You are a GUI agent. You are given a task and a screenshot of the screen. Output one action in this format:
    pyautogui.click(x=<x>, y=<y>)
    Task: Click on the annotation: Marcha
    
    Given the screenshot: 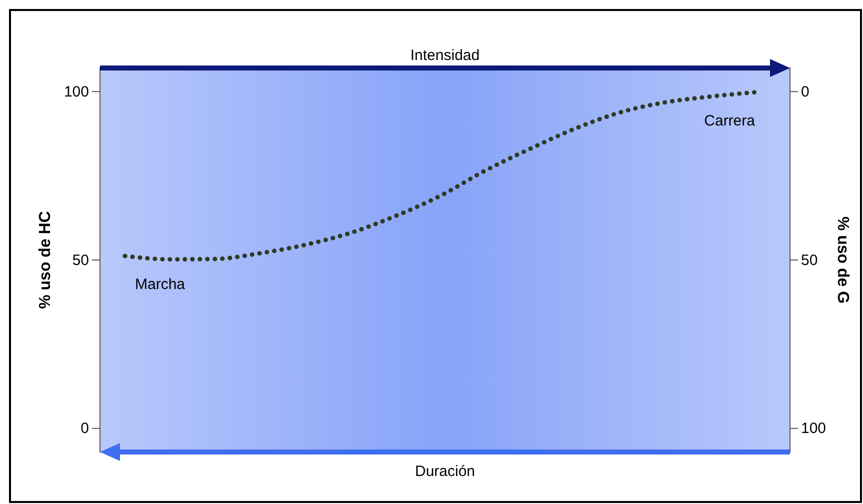 What is the action you would take?
    pyautogui.click(x=160, y=284)
    